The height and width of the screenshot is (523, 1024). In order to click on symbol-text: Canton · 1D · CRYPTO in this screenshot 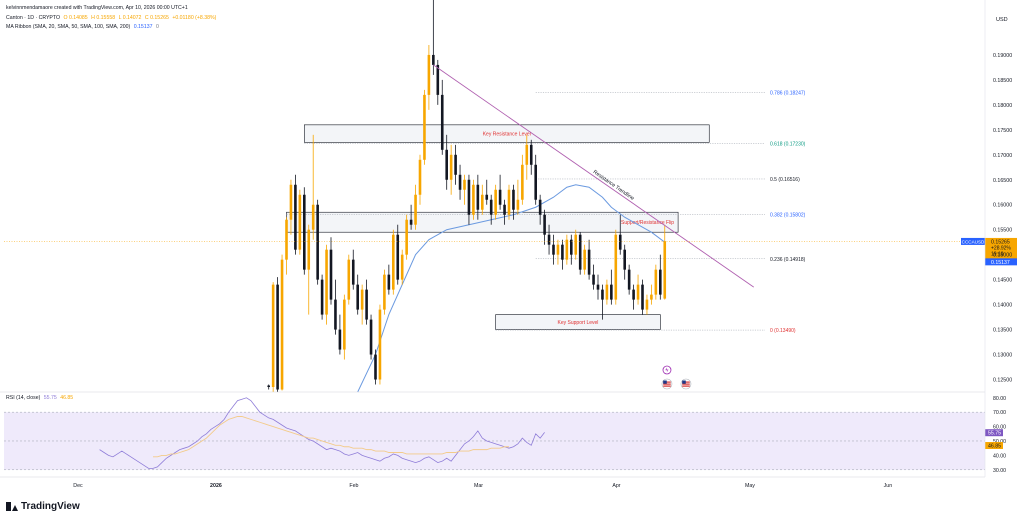, I will do `click(33, 18)`.